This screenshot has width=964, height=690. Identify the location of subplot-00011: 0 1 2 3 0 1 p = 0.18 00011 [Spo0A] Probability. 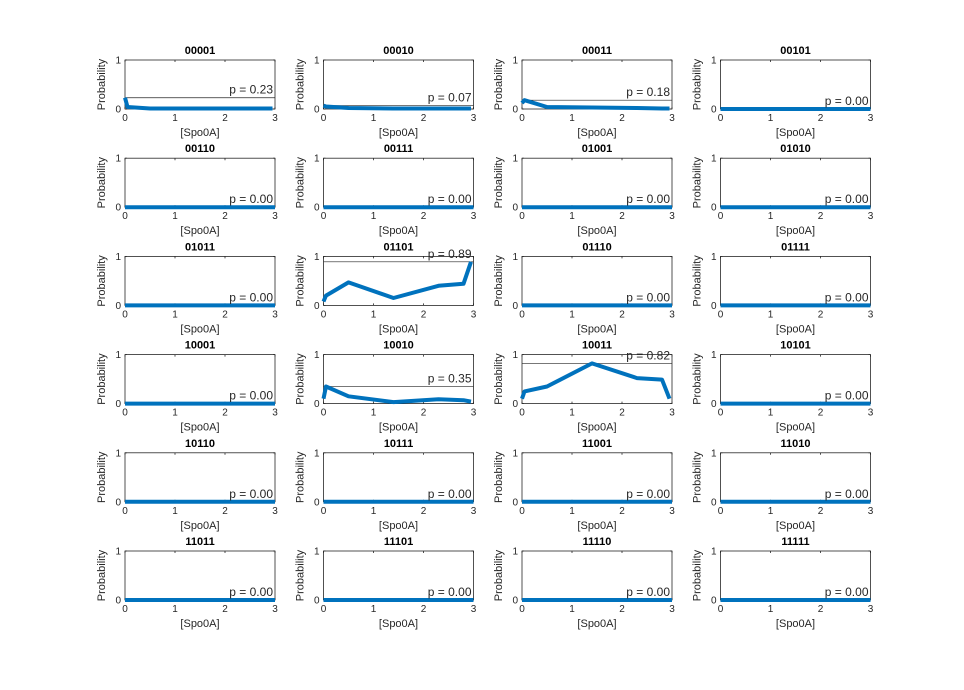
(584, 92).